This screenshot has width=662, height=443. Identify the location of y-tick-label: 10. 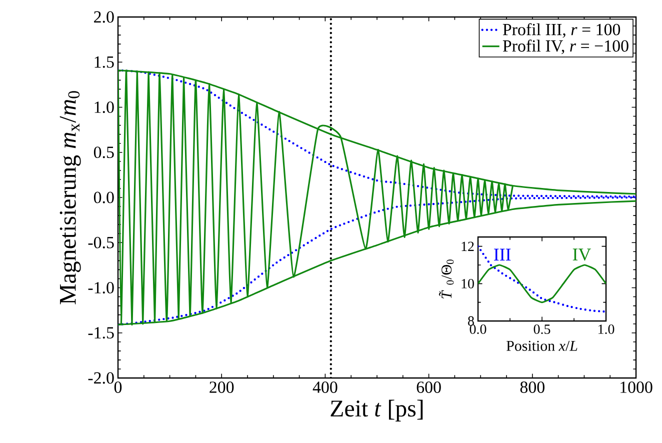
(468, 283).